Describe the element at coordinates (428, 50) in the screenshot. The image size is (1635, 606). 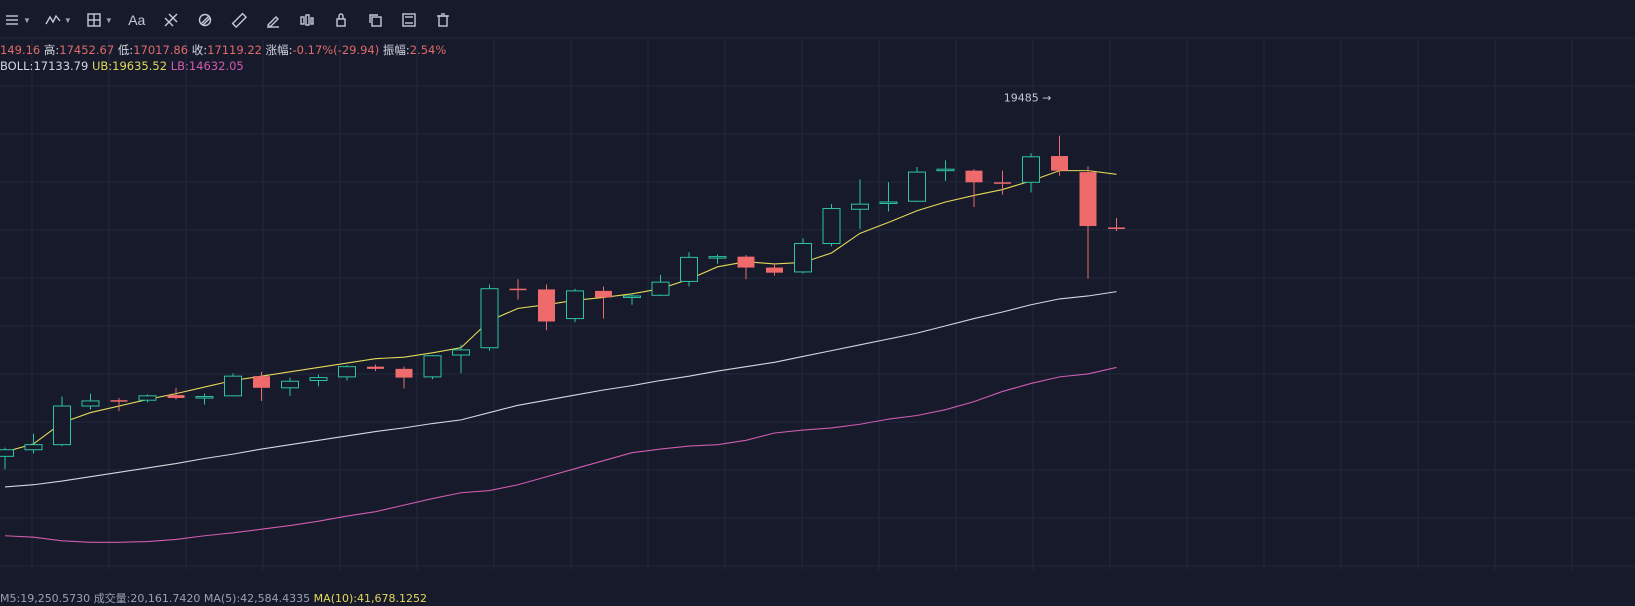
I see `amplitude-value: 2.54%` at that location.